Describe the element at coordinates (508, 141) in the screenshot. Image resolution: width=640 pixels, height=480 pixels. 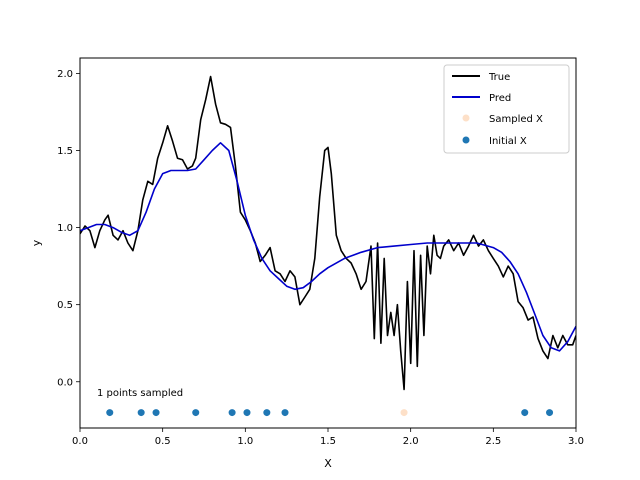
I see `legend-initial-label: Initial X` at that location.